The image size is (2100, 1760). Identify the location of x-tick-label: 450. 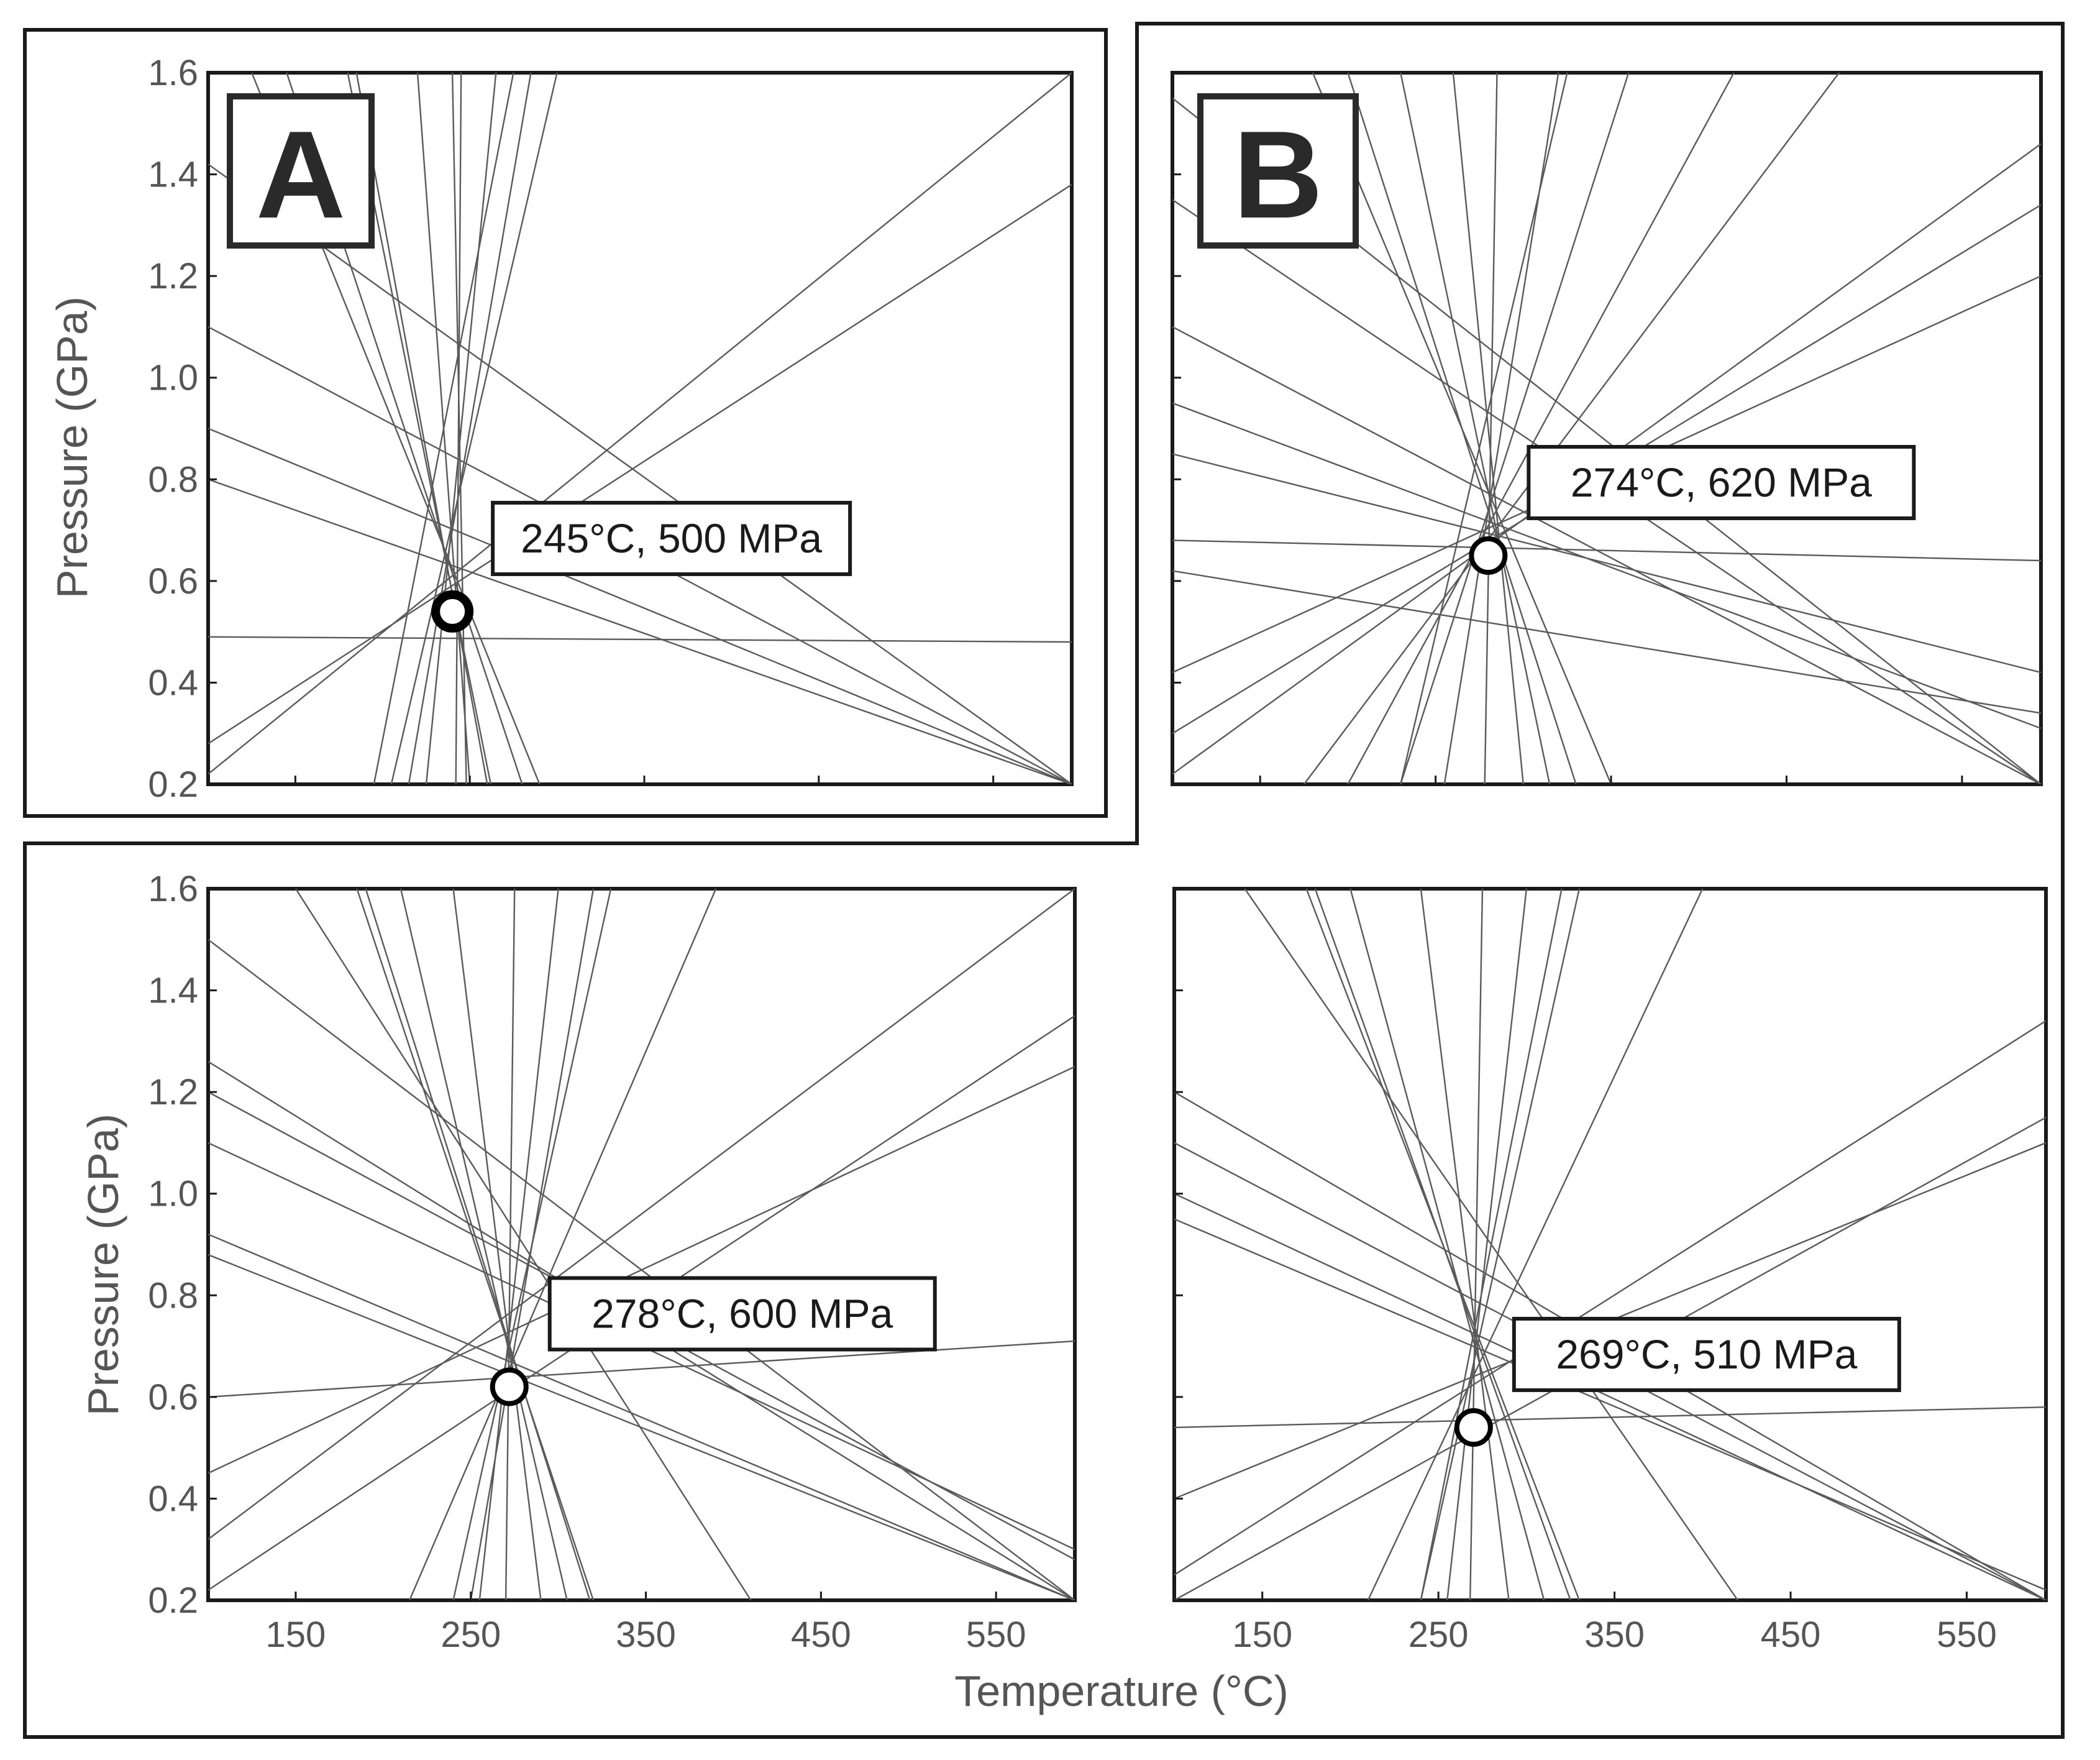
(1791, 1635).